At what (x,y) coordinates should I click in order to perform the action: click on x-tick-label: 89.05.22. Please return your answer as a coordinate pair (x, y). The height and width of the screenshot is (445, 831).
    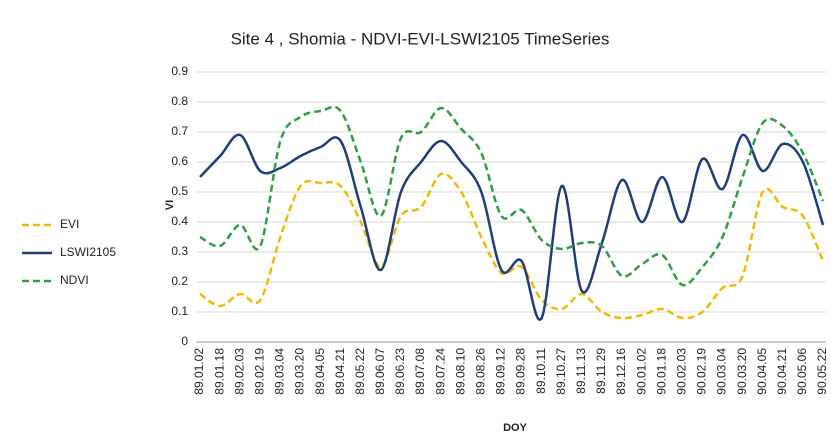
    Looking at the image, I should click on (360, 371).